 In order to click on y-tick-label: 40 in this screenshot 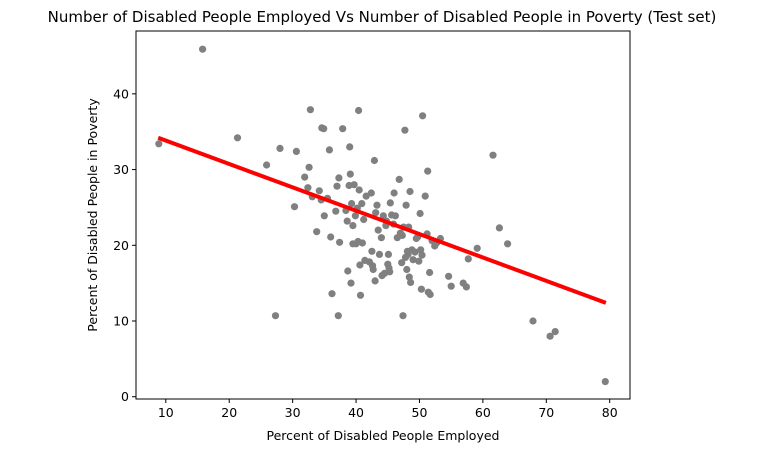, I will do `click(121, 93)`.